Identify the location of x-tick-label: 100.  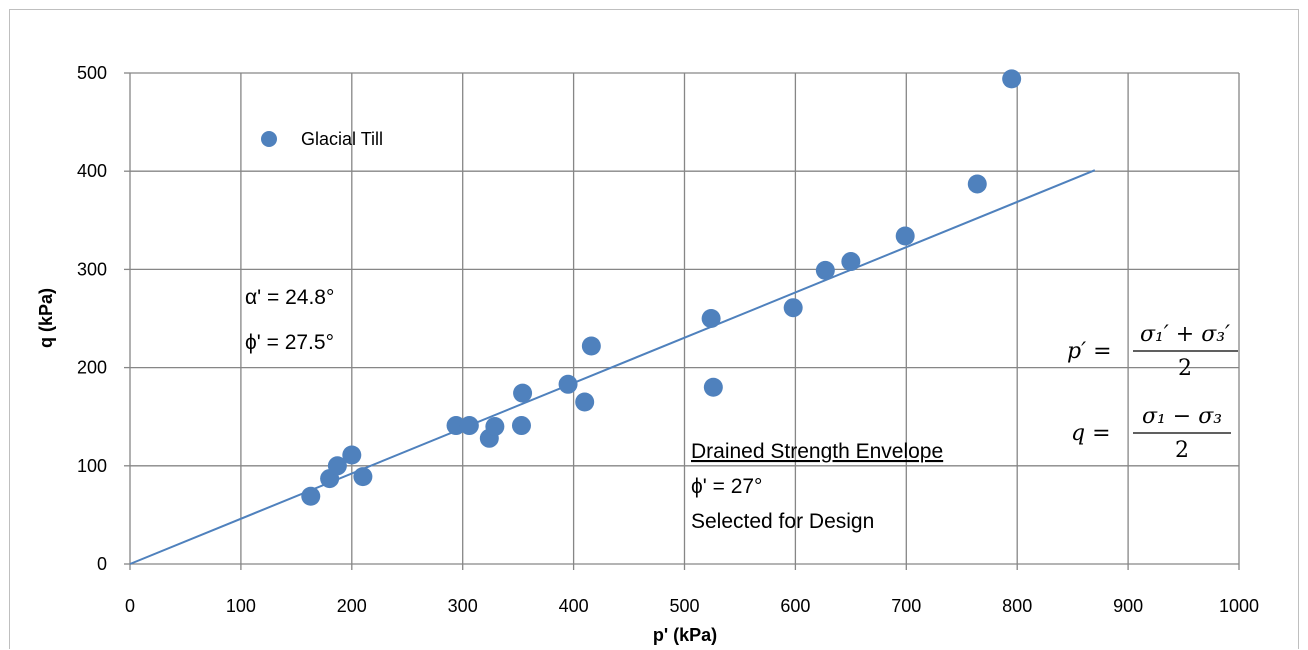
(241, 606).